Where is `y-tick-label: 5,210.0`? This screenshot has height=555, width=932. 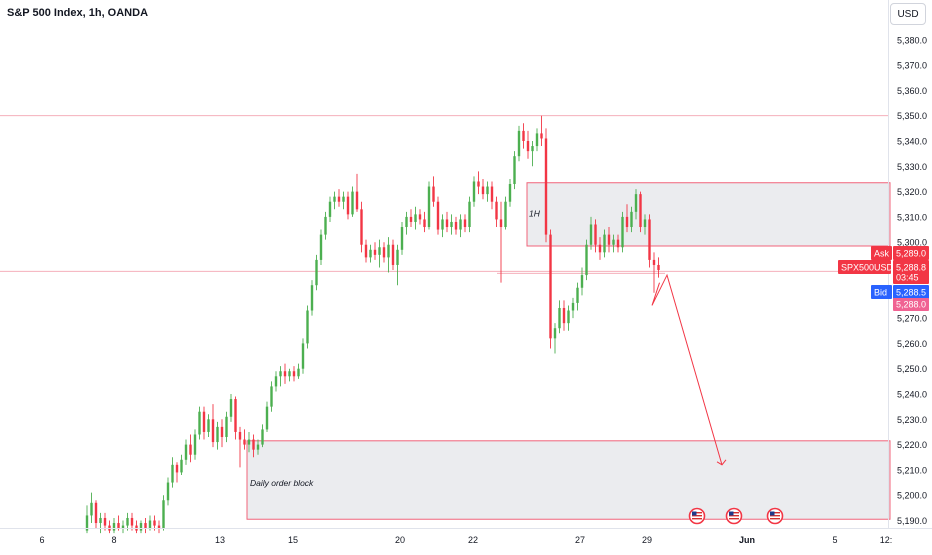
y-tick-label: 5,210.0 is located at coordinates (912, 470).